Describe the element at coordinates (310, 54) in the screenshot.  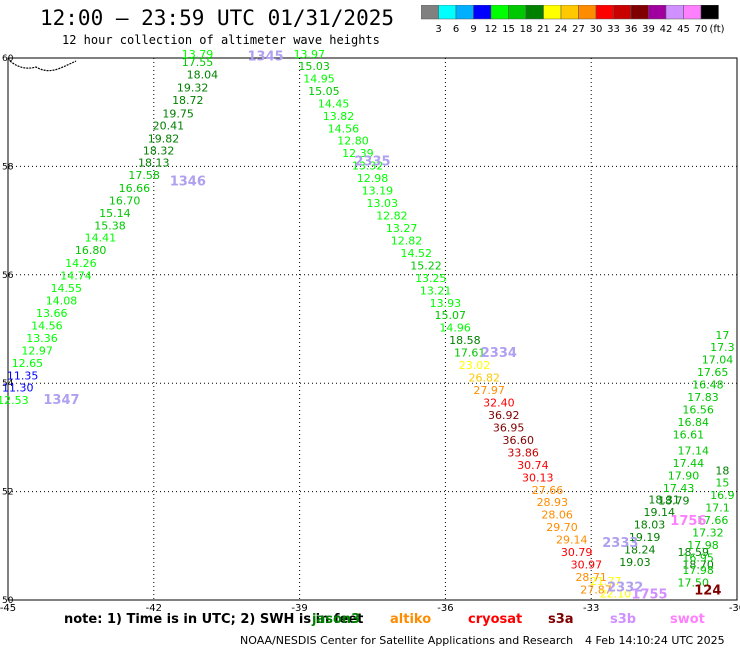
I see `wave-height-value: 13.97` at that location.